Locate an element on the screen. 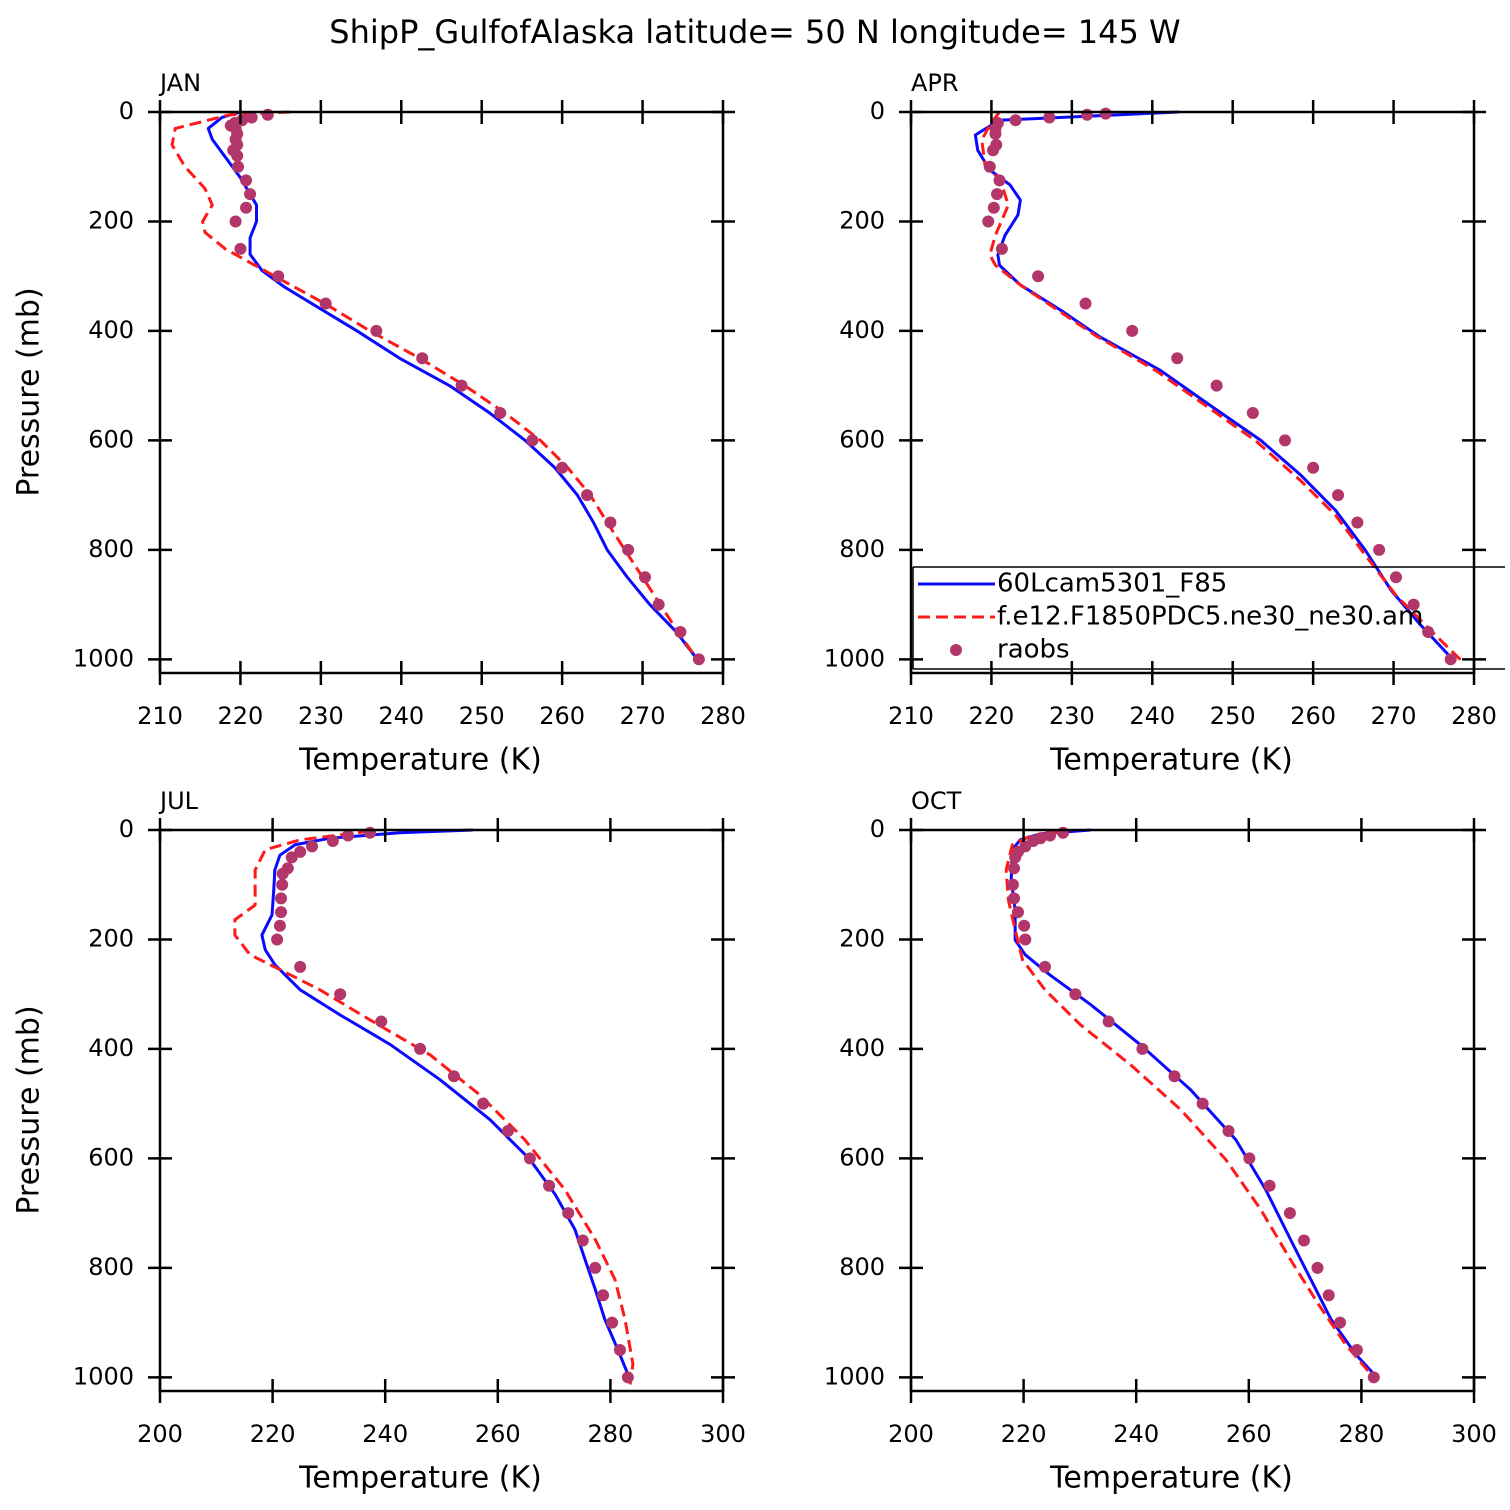  x-tick-label: 200 is located at coordinates (911, 1434).